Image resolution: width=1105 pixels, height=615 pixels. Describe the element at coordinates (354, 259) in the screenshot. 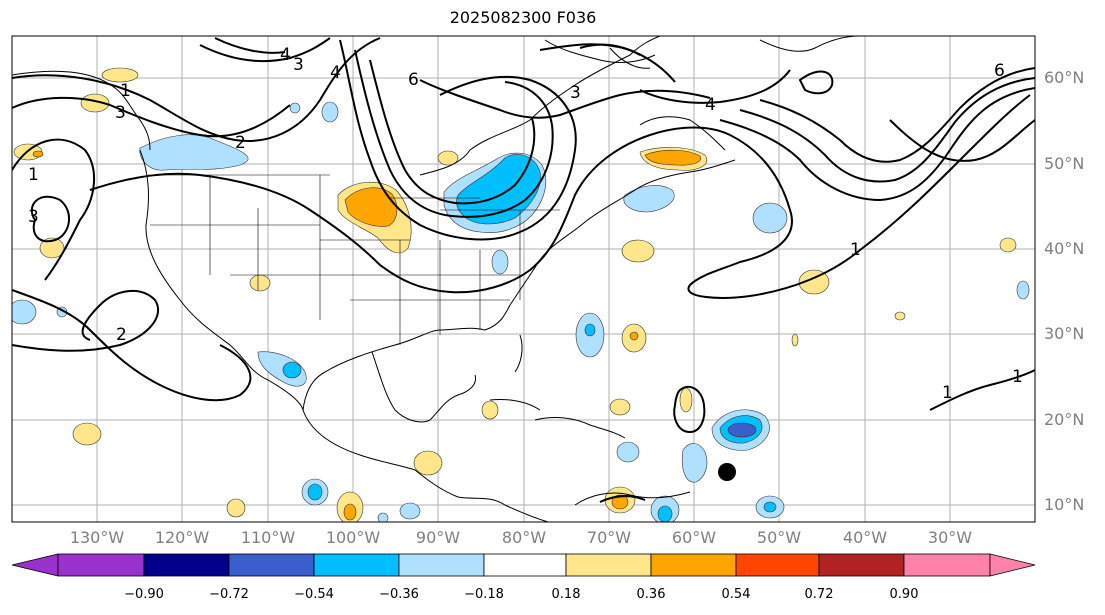

I see `state-borders` at that location.